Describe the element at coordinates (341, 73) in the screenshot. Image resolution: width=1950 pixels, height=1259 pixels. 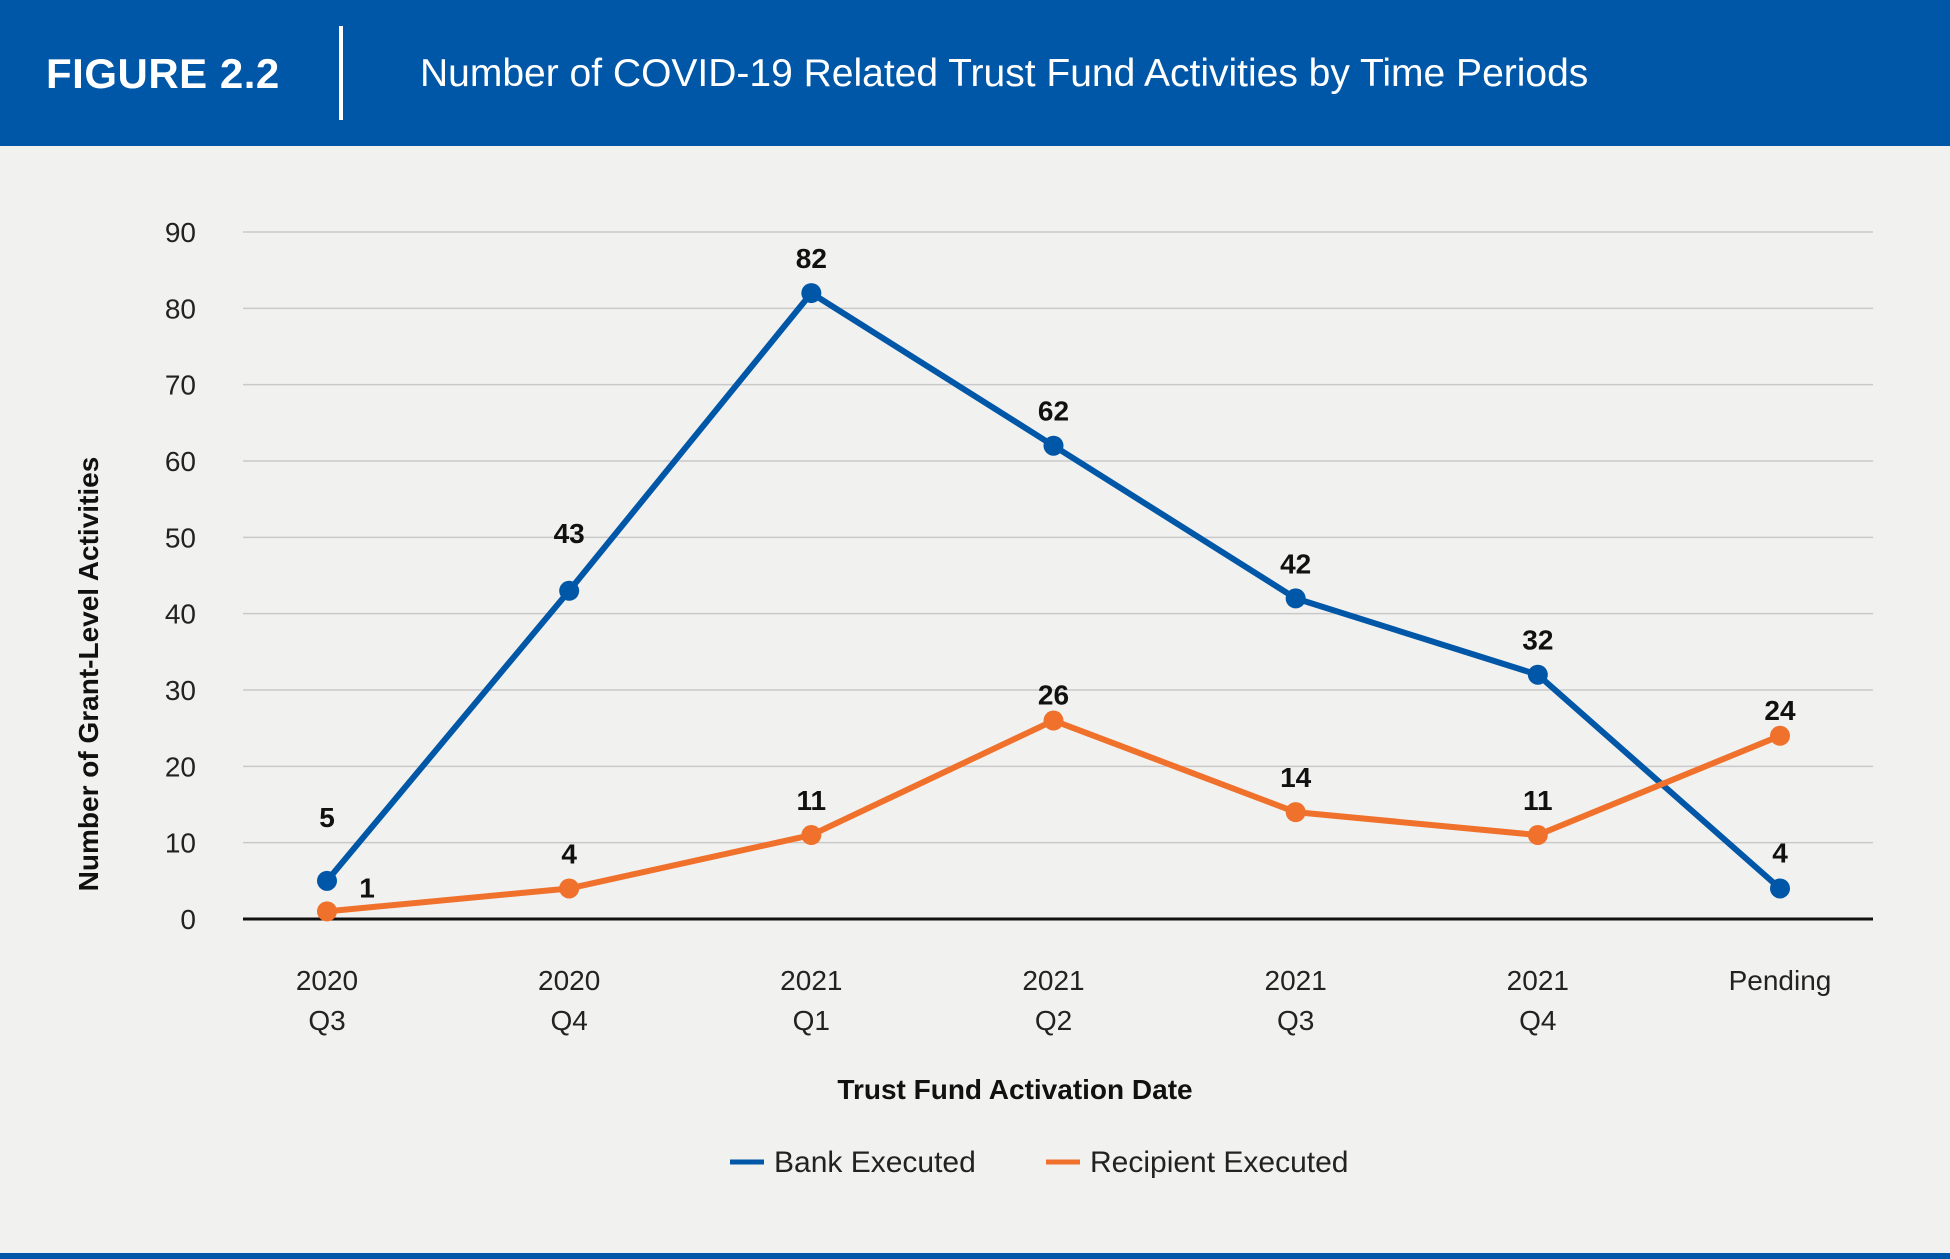
I see `header-divider` at that location.